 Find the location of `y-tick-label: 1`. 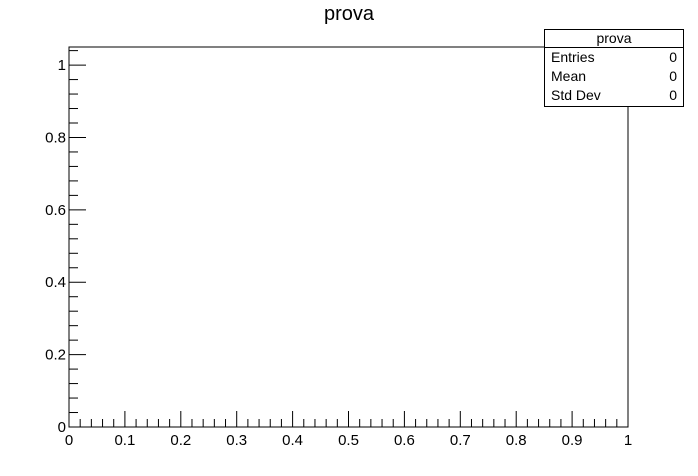

y-tick-label: 1 is located at coordinates (62, 65).